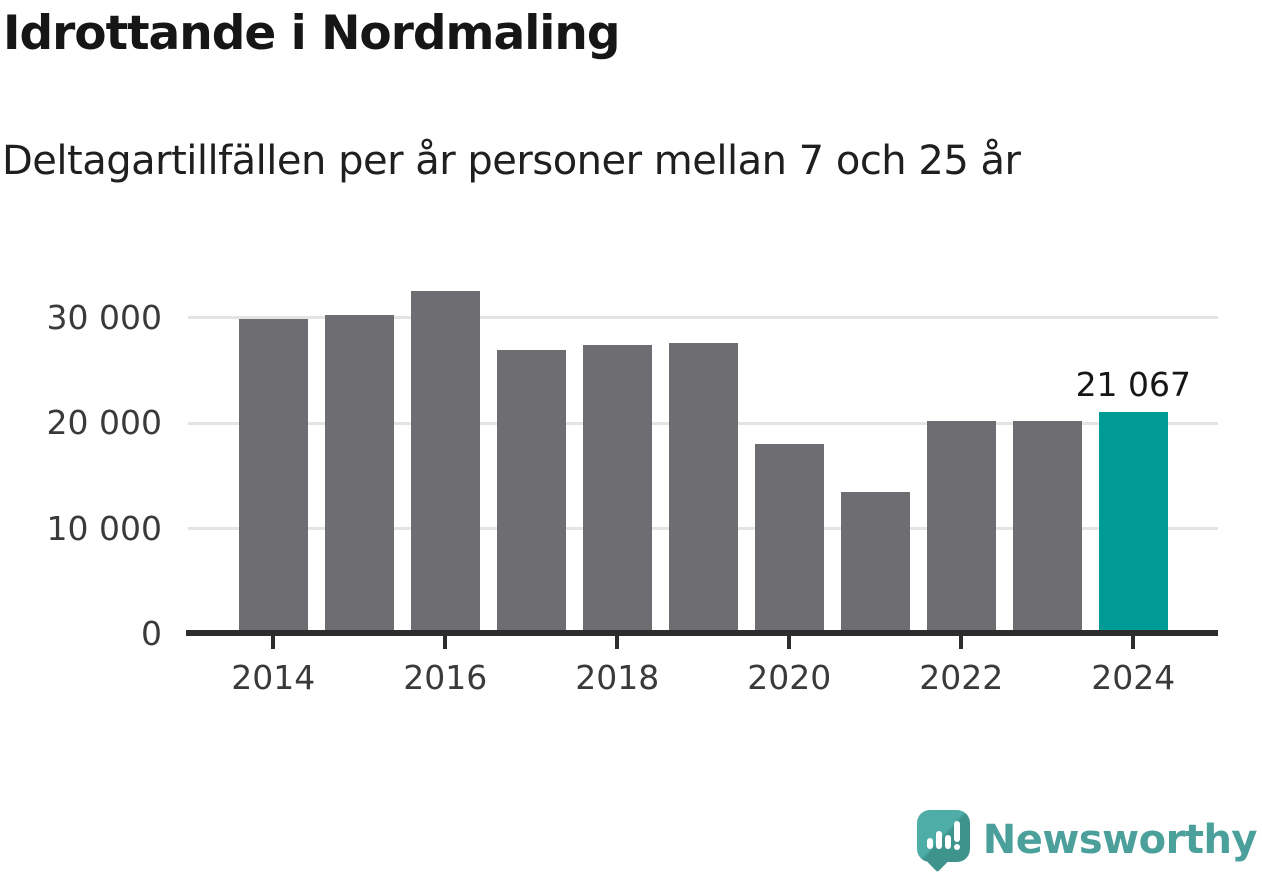 This screenshot has height=879, width=1262. Describe the element at coordinates (1133, 677) in the screenshot. I see `x-axis-tick-label: 2024` at that location.